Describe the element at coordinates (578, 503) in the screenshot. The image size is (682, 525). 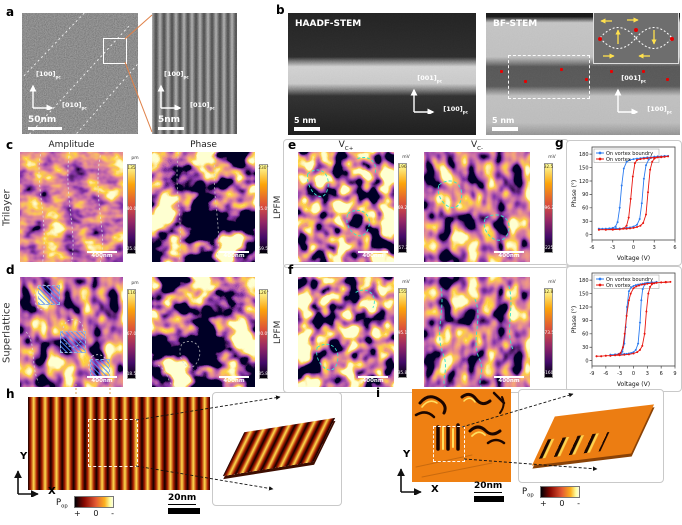
I see `cb-minus: -` at that location.